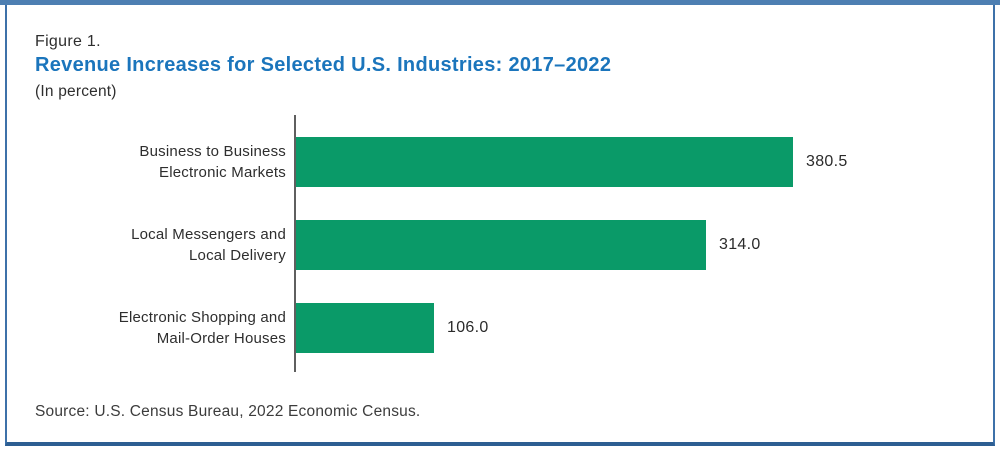 This screenshot has width=1000, height=455. What do you see at coordinates (500, 2) in the screenshot?
I see `frame-top-bar` at bounding box center [500, 2].